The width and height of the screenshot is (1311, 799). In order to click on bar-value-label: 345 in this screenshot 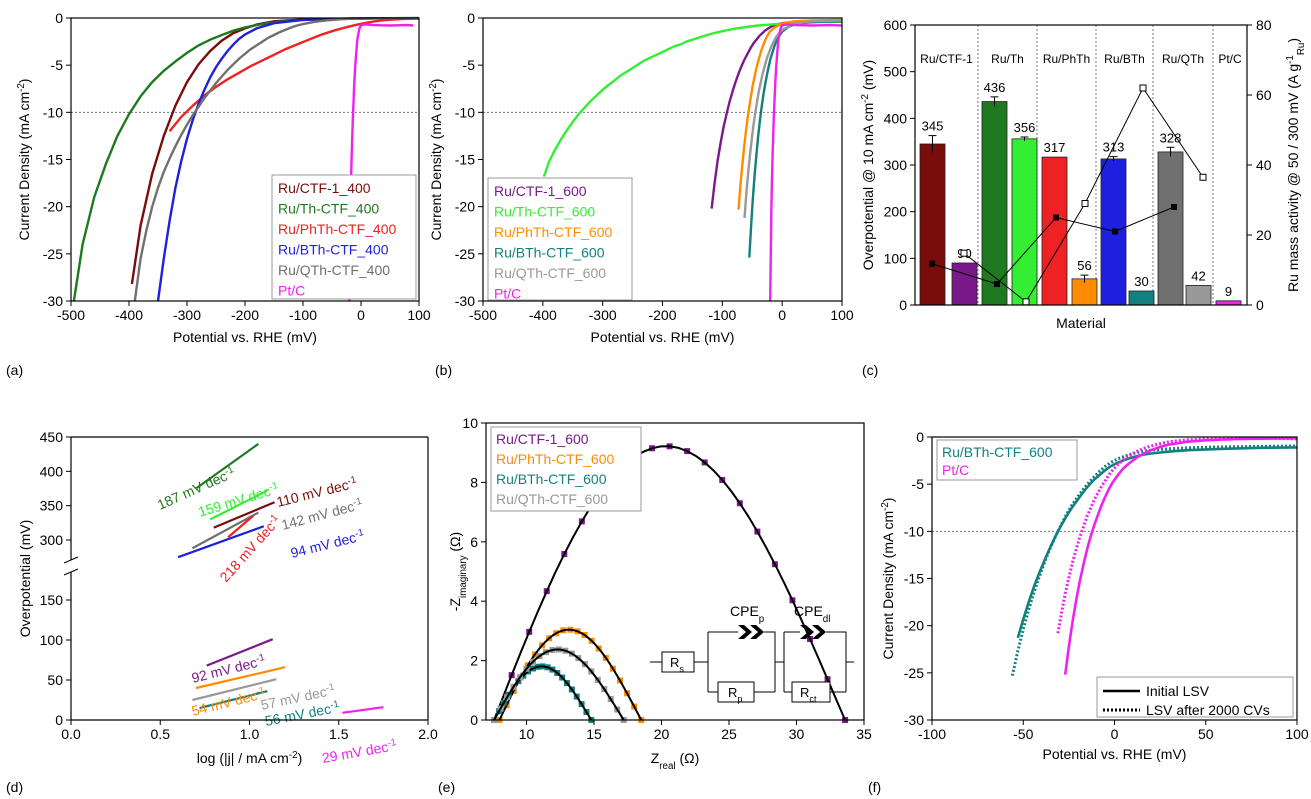, I will do `click(933, 126)`.